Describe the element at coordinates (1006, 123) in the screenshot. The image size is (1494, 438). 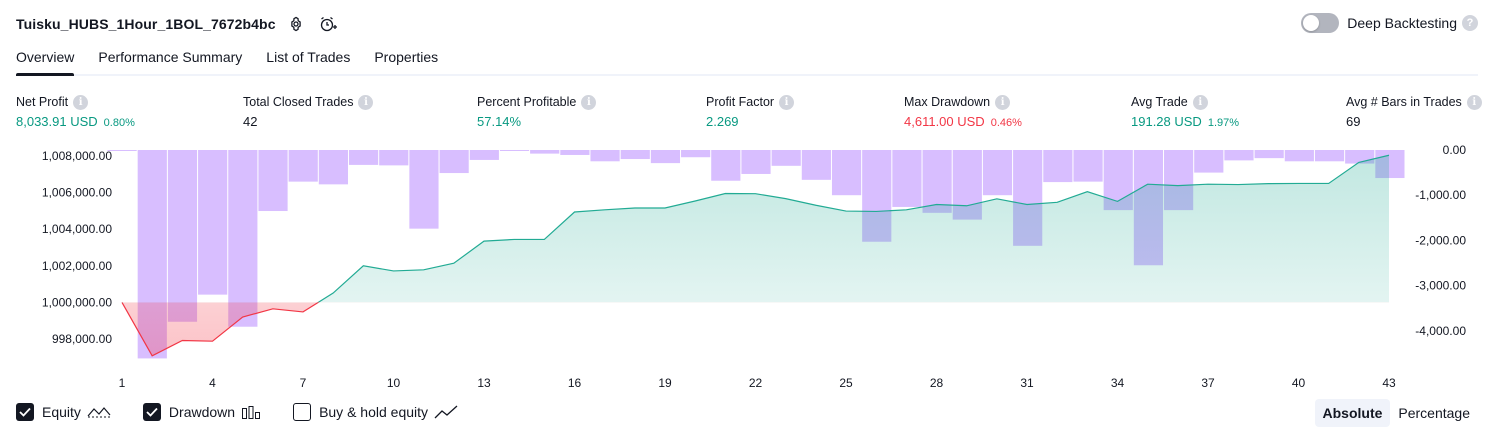
I see `metric-percent: 0.46%` at that location.